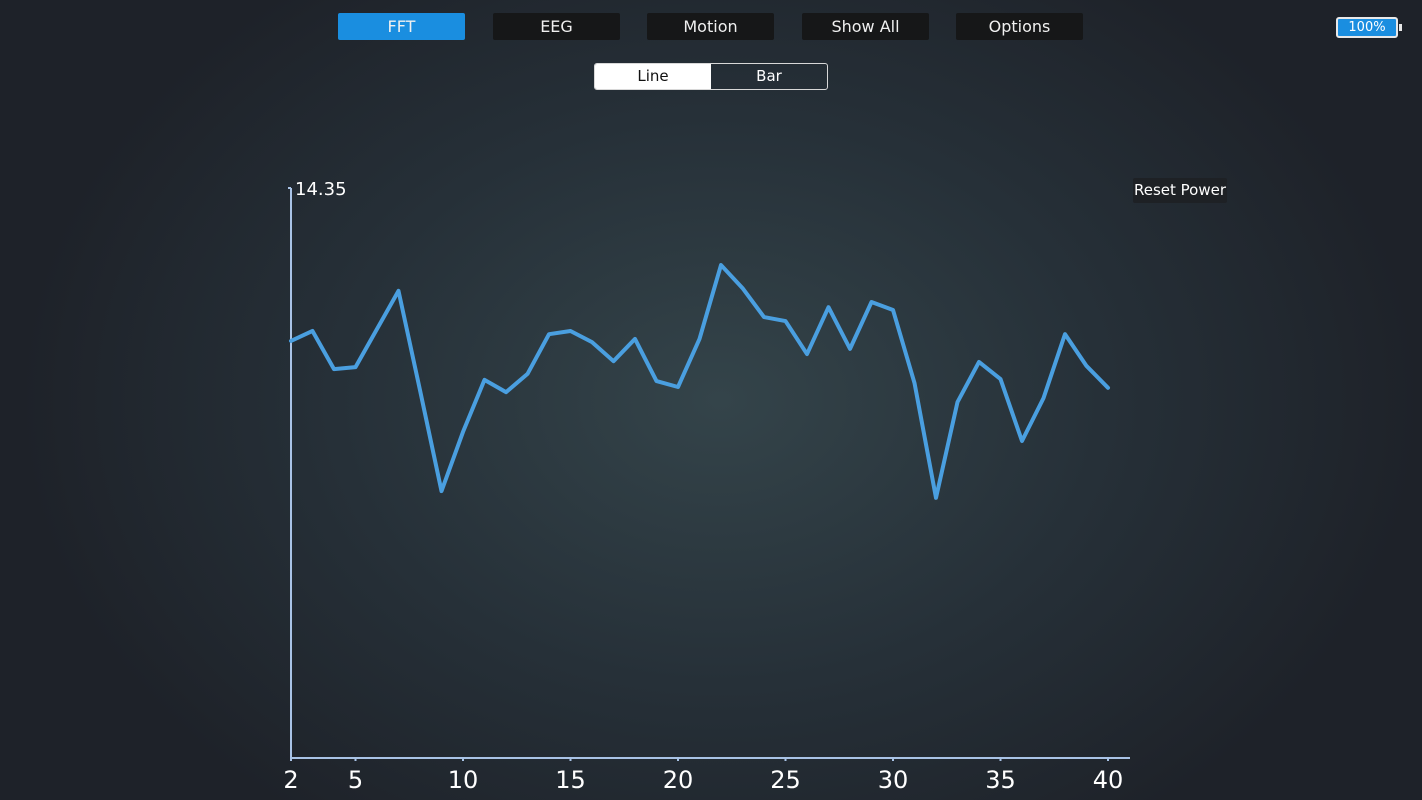 Image resolution: width=1422 pixels, height=800 pixels. I want to click on battery: 100%, so click(1369, 27).